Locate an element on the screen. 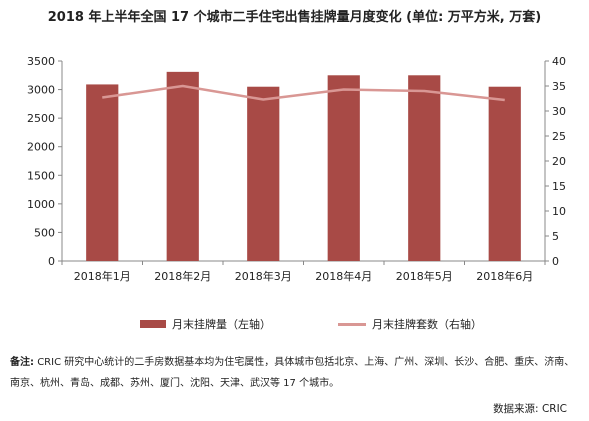 The image size is (589, 421). y-right-tick-label: 20 is located at coordinates (559, 161).